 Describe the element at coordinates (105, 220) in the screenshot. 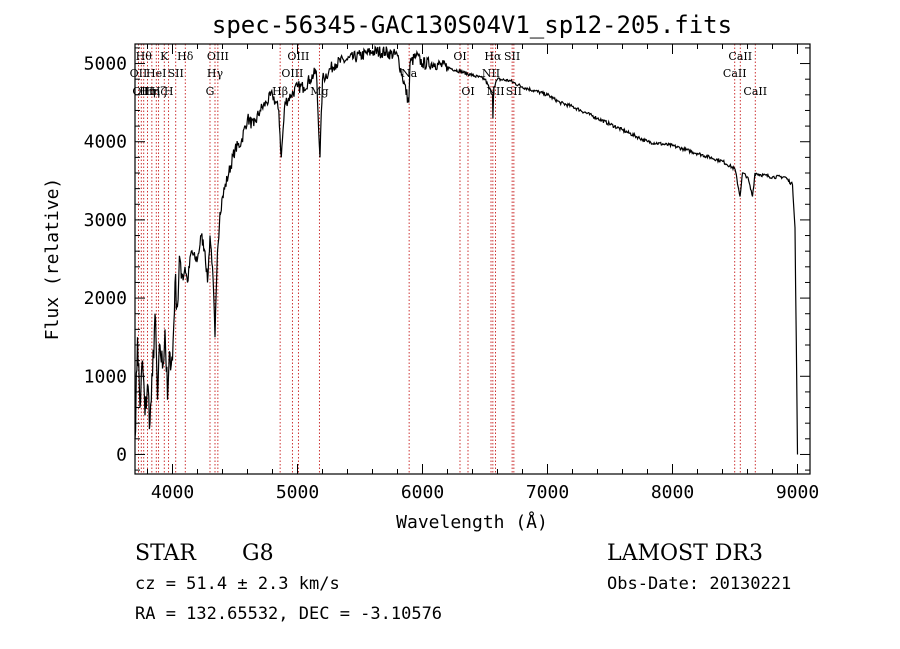

I see `y-tick-label: 3000` at that location.